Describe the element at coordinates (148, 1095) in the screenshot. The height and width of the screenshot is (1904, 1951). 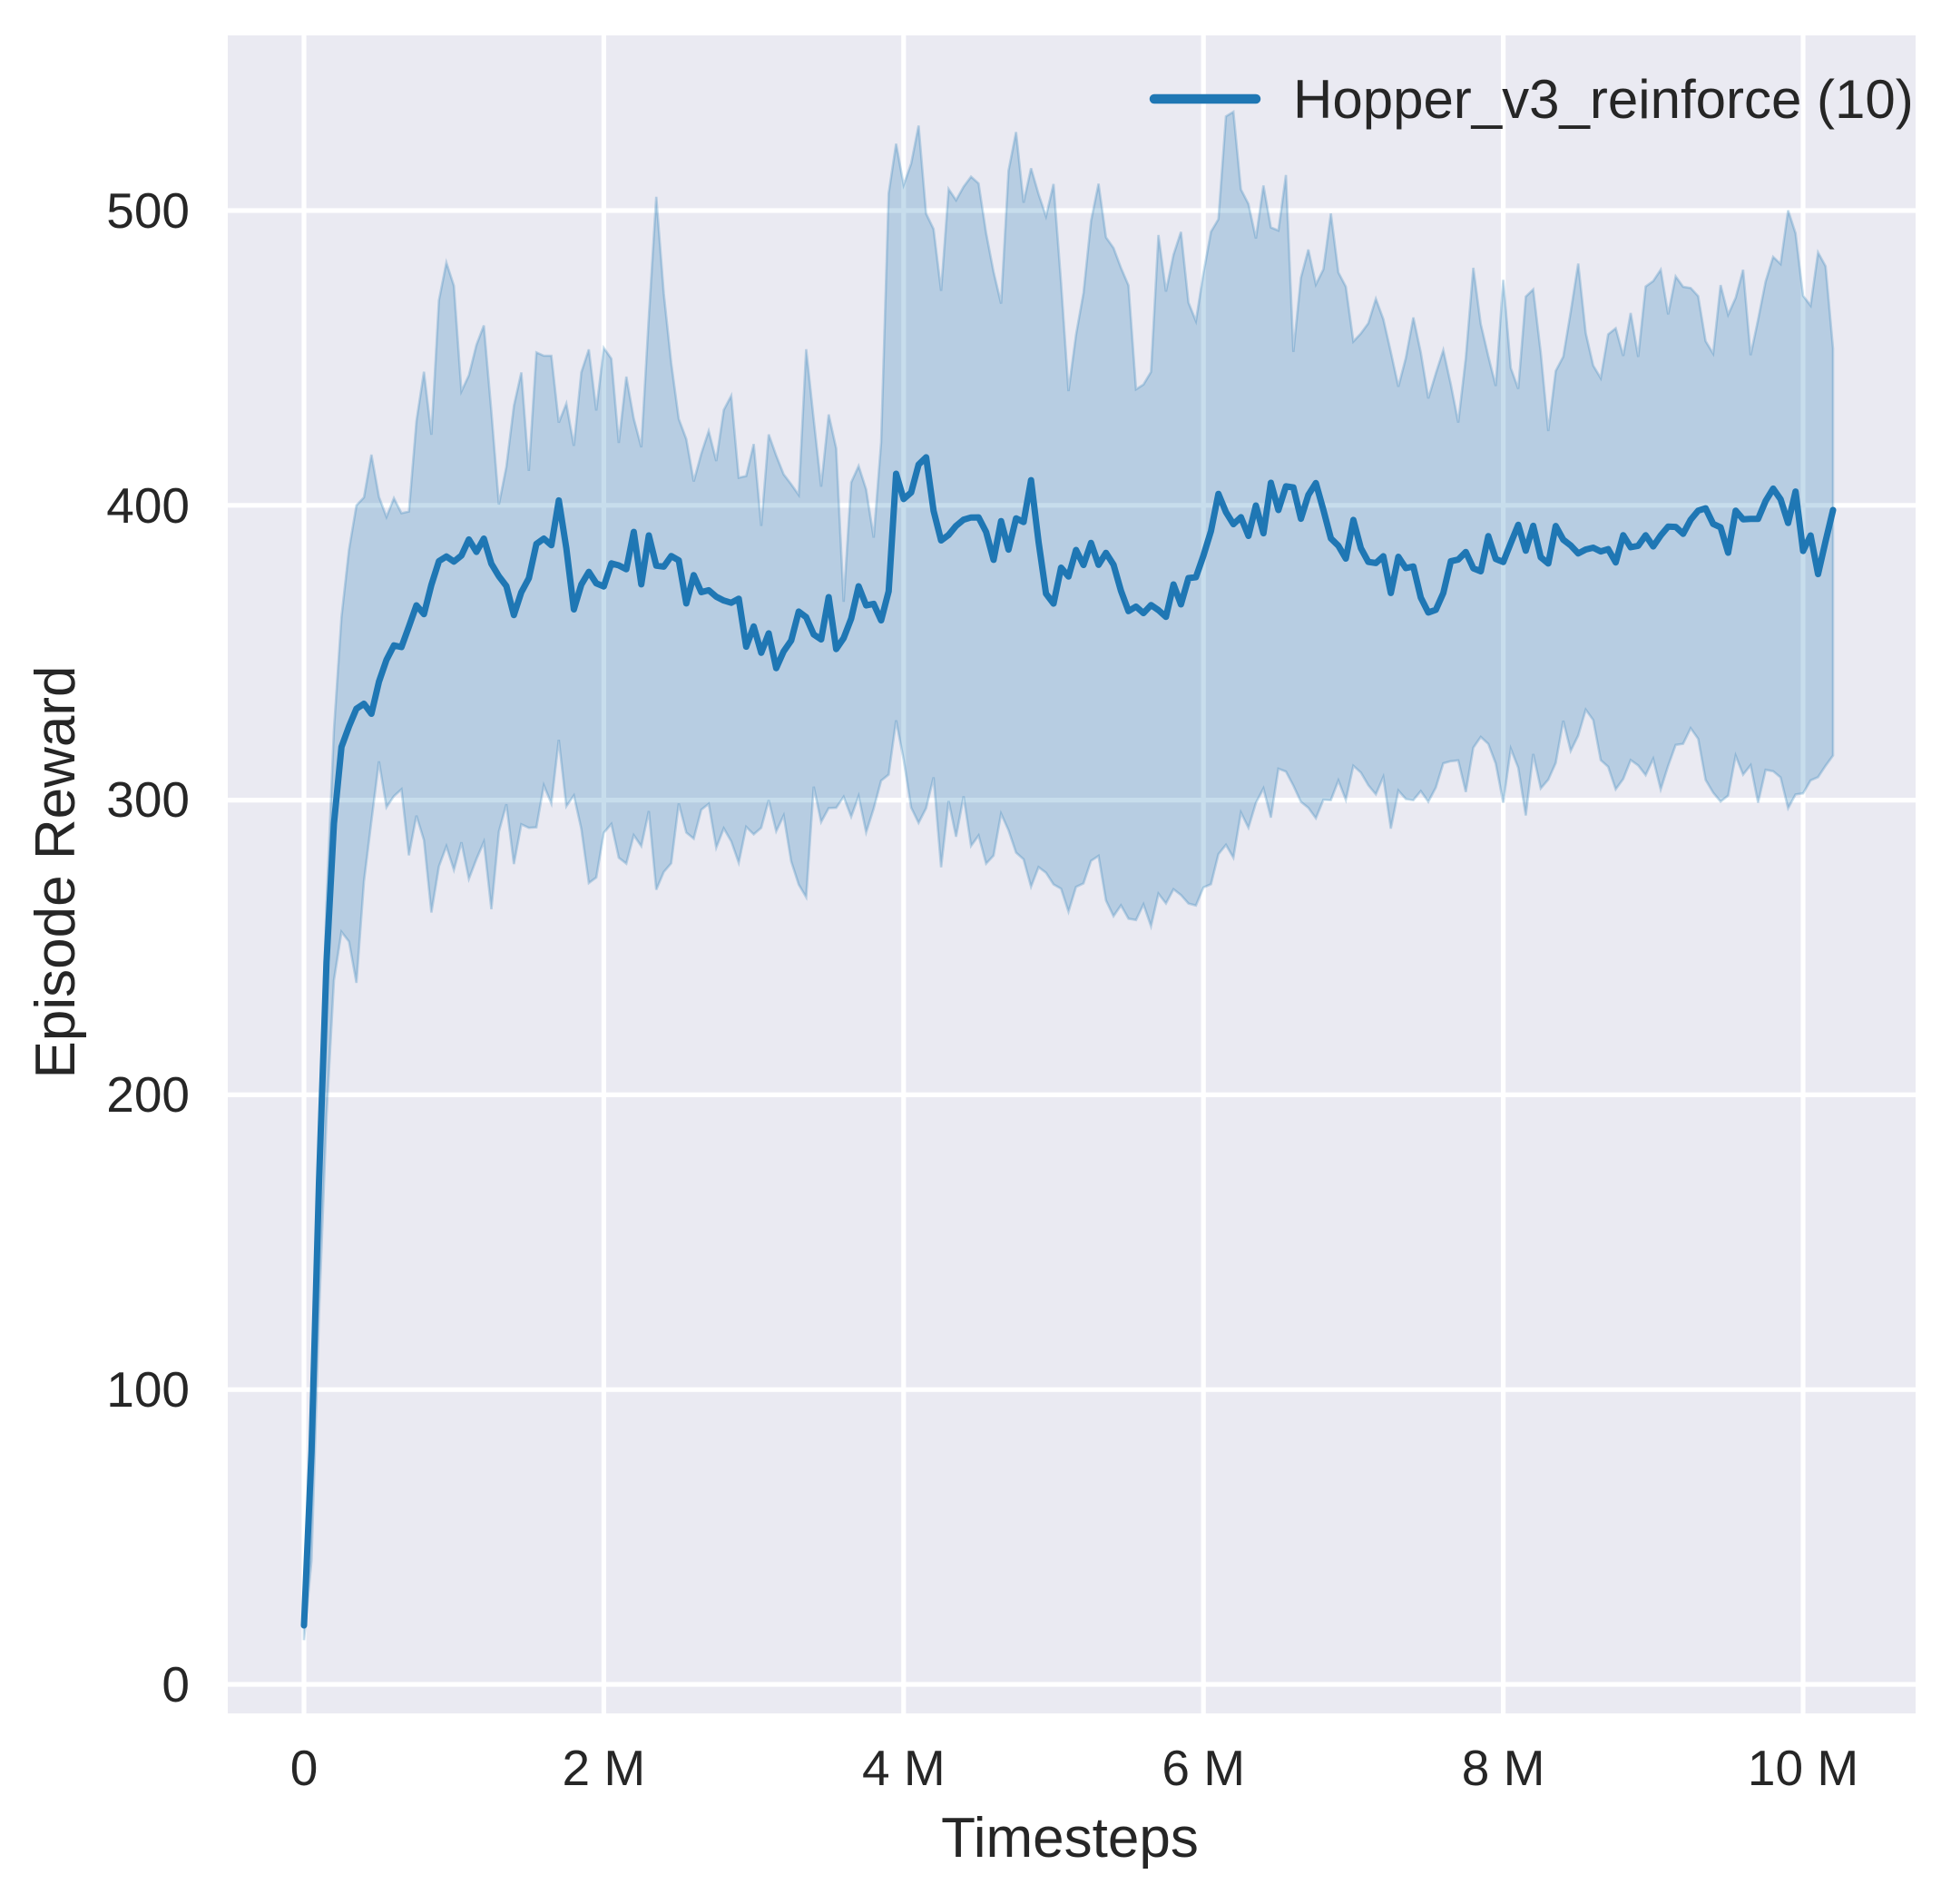
I see `svg-text: 200` at that location.